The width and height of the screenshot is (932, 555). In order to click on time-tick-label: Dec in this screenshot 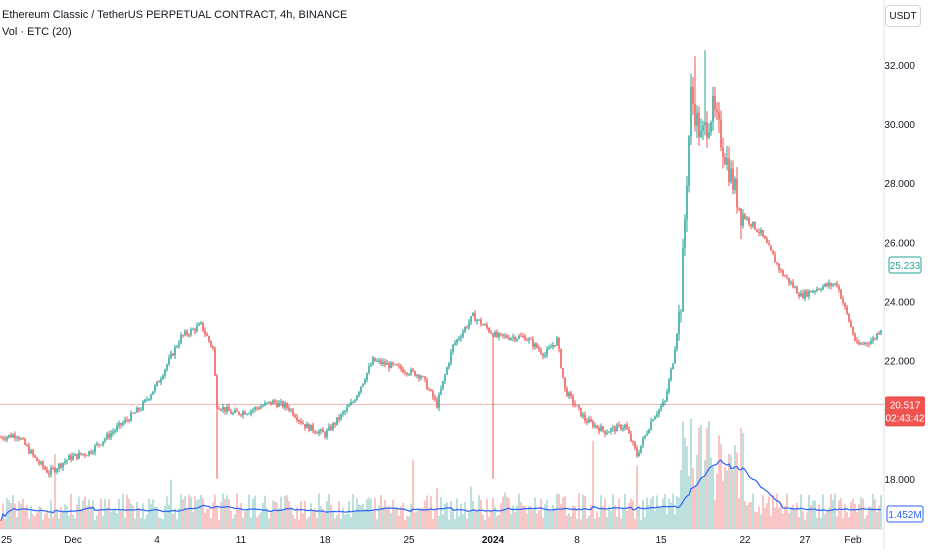, I will do `click(73, 540)`.